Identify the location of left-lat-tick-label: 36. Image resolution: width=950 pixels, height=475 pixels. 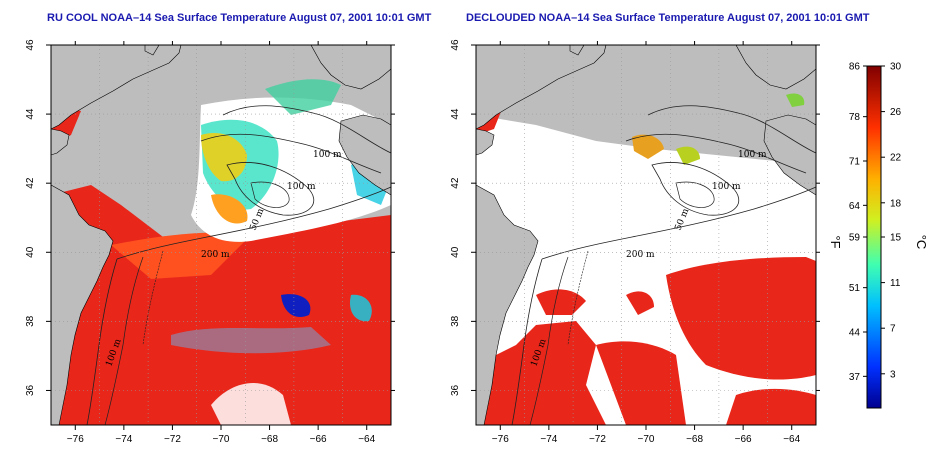
(30, 390).